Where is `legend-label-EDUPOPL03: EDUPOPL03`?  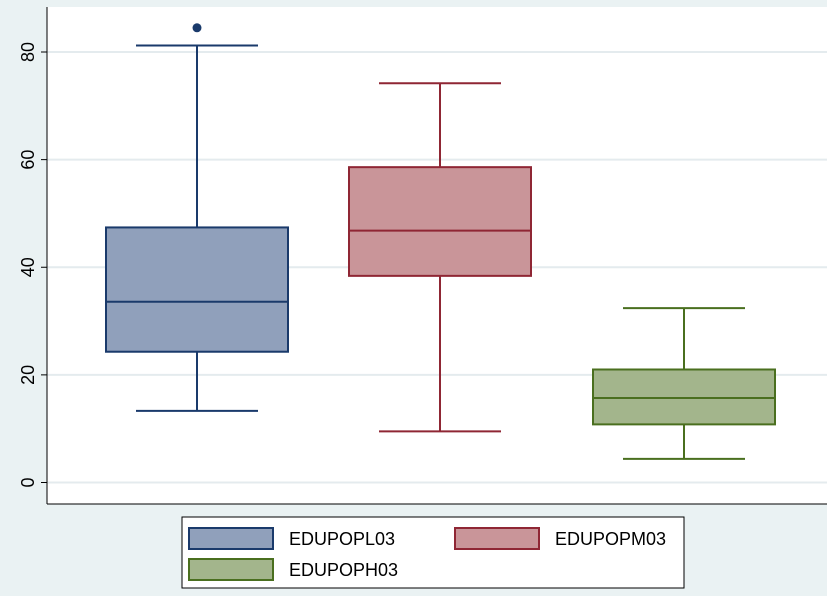 legend-label-EDUPOPL03: EDUPOPL03 is located at coordinates (342, 539).